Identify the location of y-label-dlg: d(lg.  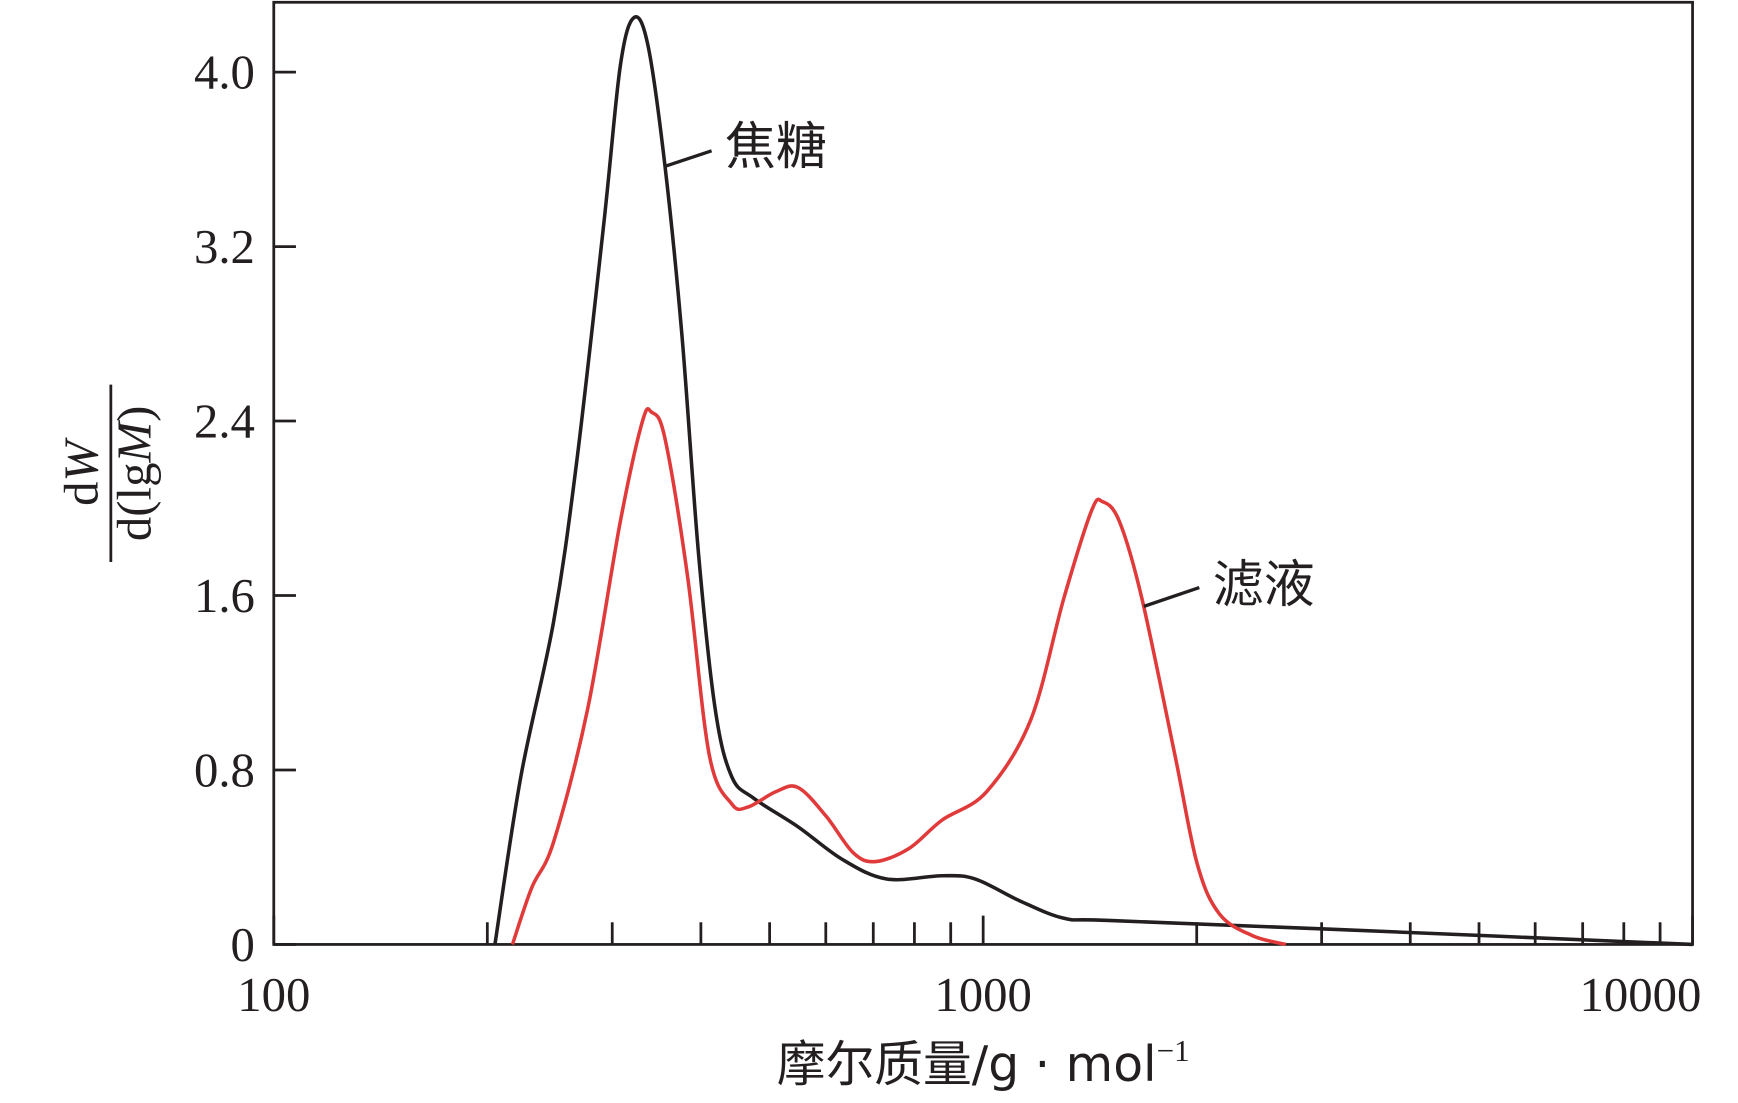
(135, 502).